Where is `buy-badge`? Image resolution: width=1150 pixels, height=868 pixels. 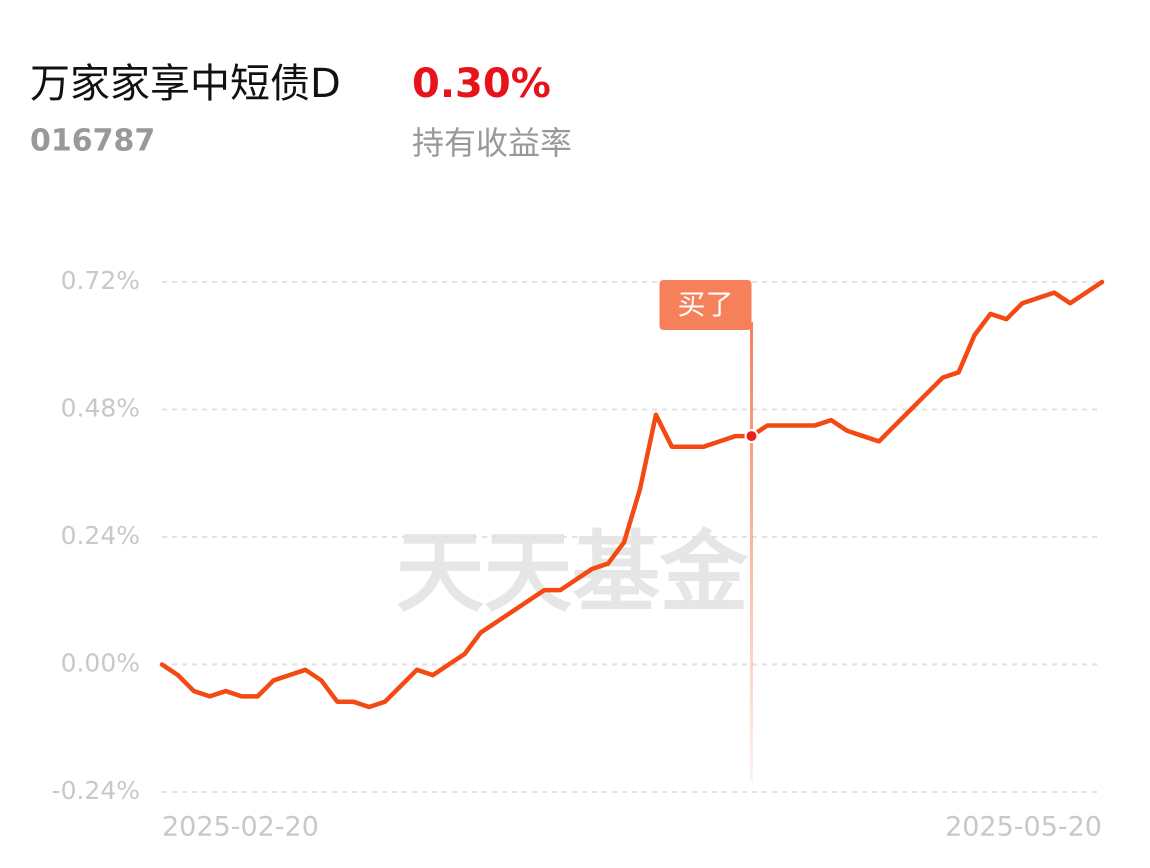
buy-badge is located at coordinates (705, 305).